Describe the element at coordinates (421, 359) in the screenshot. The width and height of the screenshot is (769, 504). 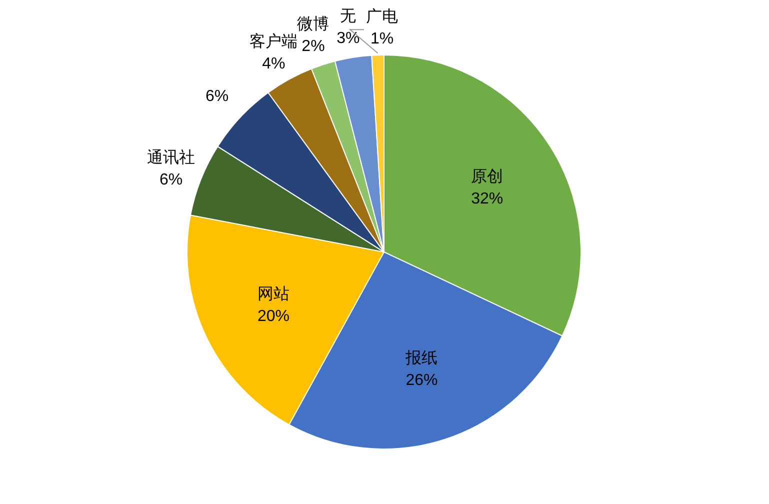
I see `slice-label: 报纸` at that location.